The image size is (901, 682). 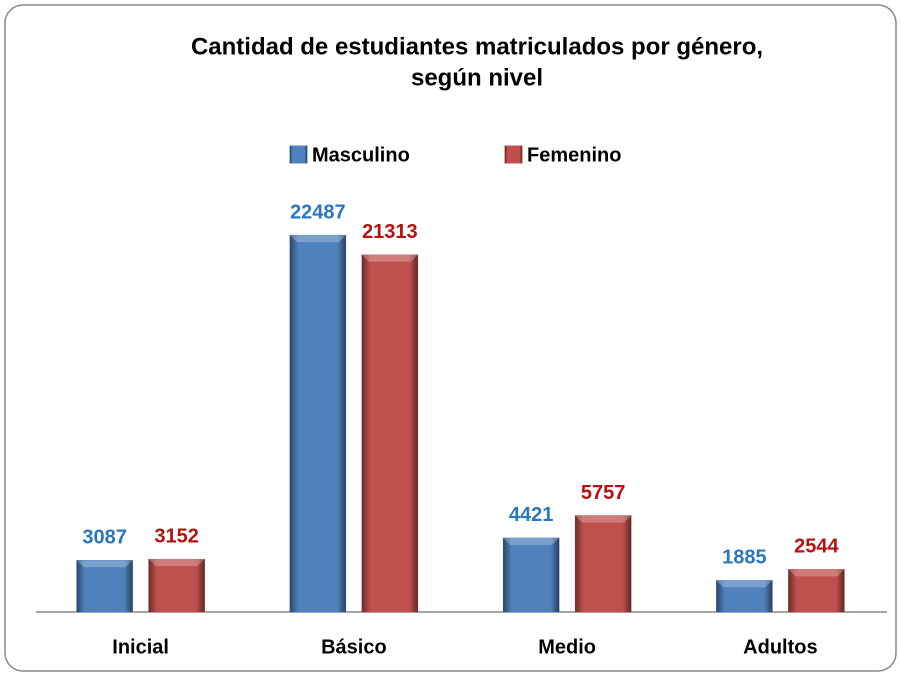 What do you see at coordinates (140, 647) in the screenshot?
I see `x-tick-label: Inicial` at bounding box center [140, 647].